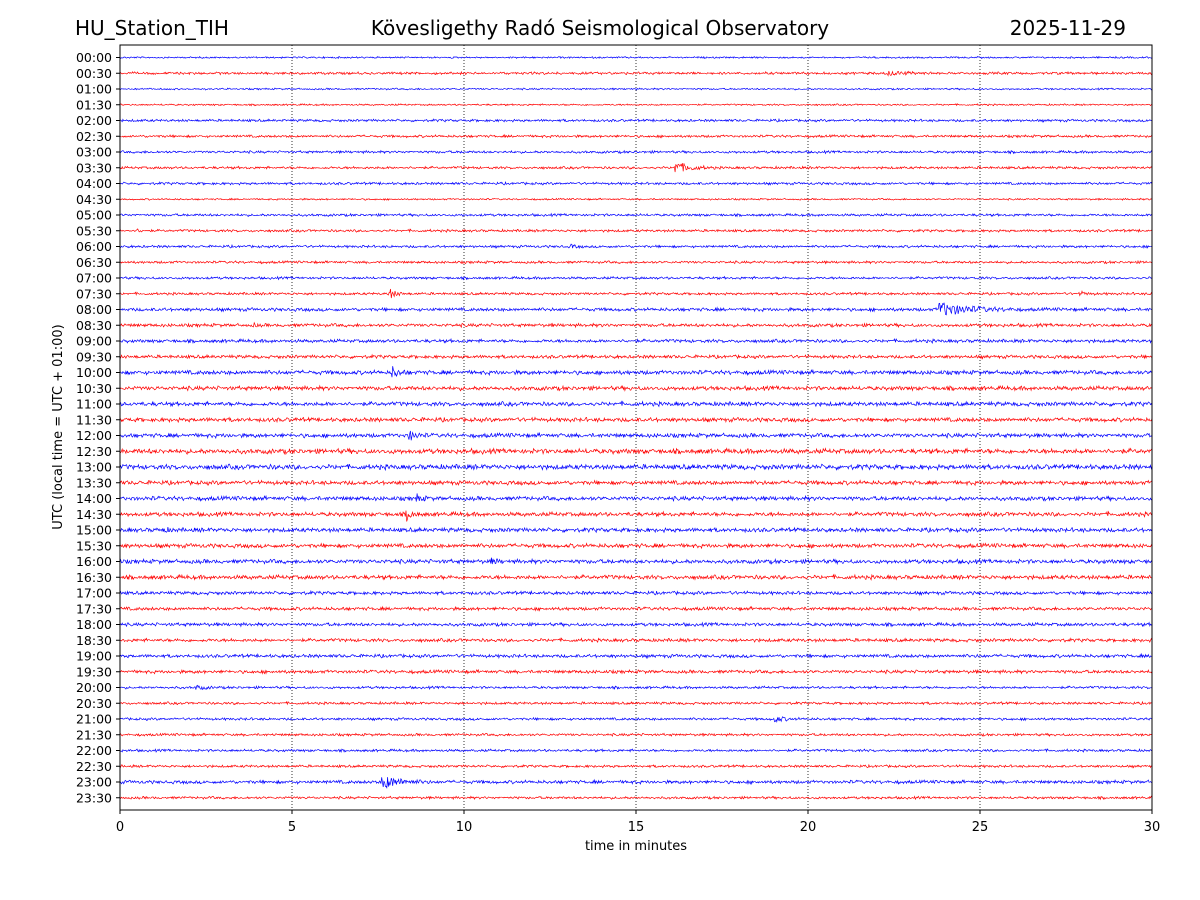 The image size is (1200, 900). I want to click on trace-07:30, so click(636, 293).